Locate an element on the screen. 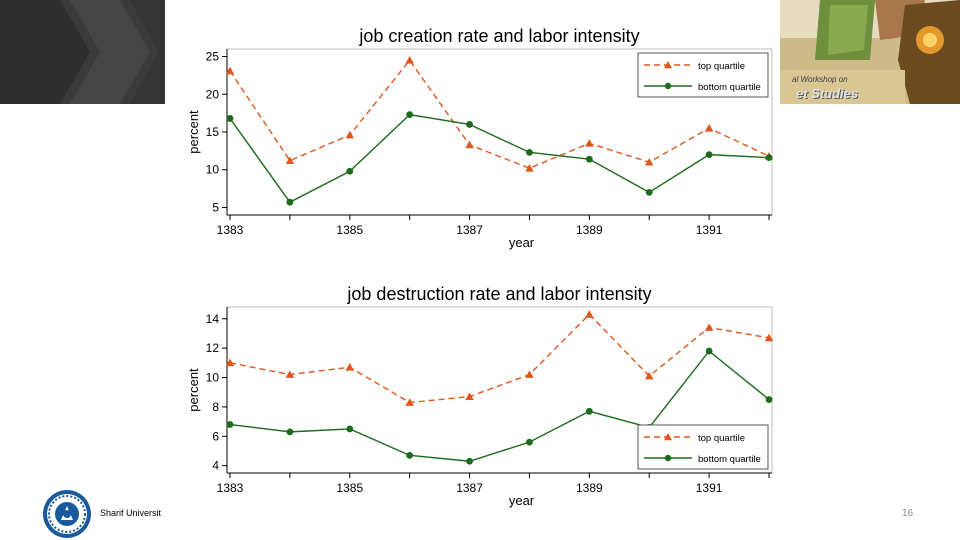 This screenshot has width=960, height=540. y-tick-label: 25 is located at coordinates (213, 57).